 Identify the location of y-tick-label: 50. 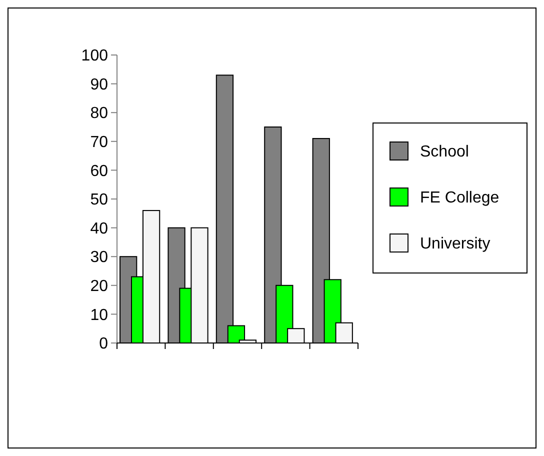
(99, 200).